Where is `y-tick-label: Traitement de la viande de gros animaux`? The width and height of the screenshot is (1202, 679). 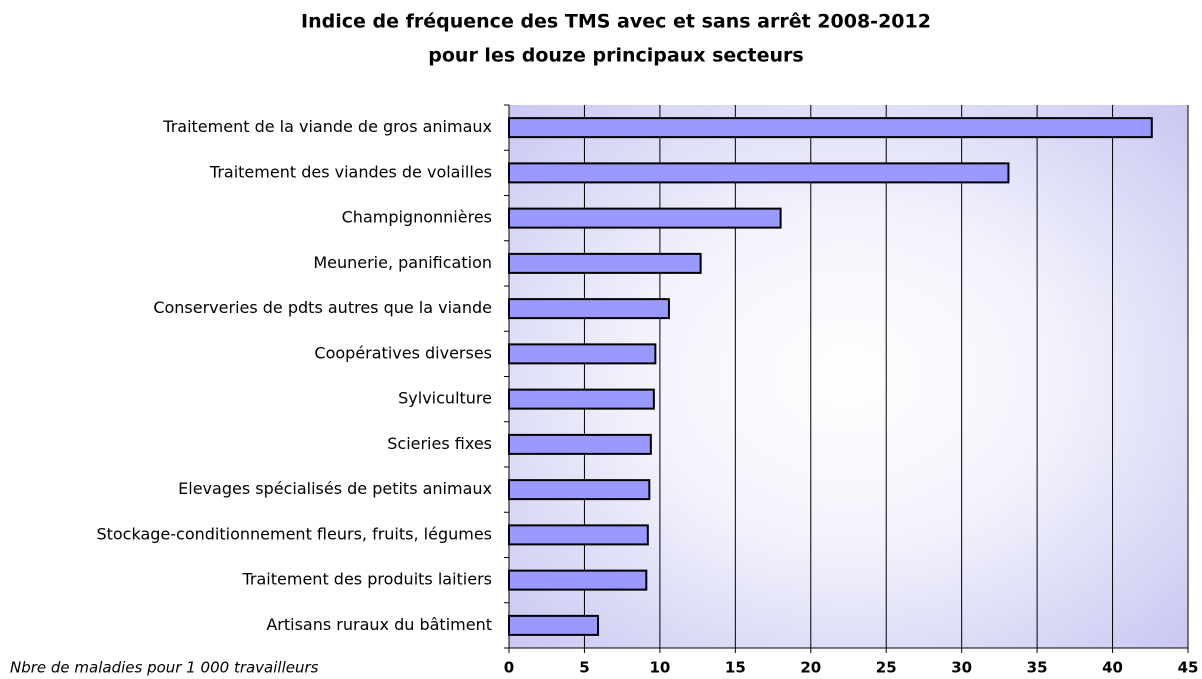
y-tick-label: Traitement de la viande de gros animaux is located at coordinates (327, 126).